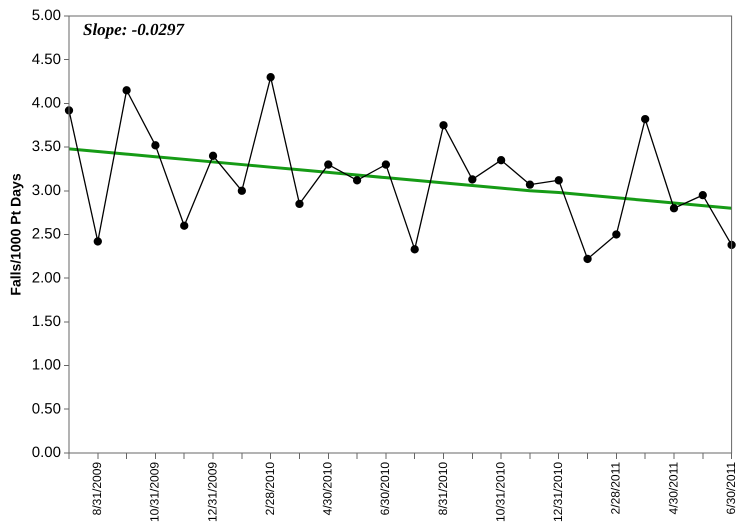 This screenshot has height=527, width=749. What do you see at coordinates (97, 489) in the screenshot?
I see `x-tick-label: 8/31/2009` at bounding box center [97, 489].